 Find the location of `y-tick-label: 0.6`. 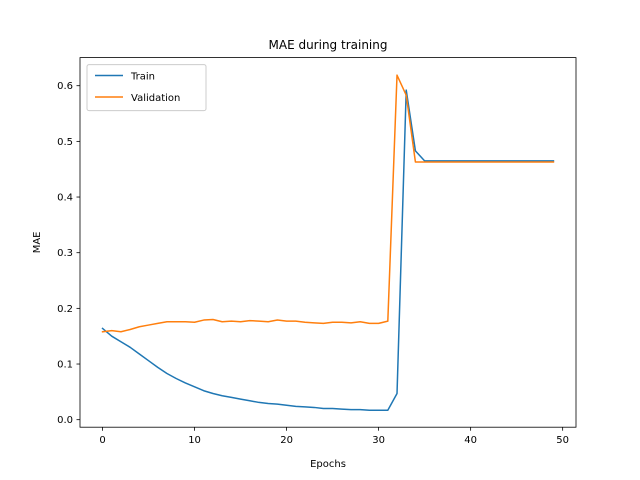

y-tick-label: 0.6 is located at coordinates (65, 86).